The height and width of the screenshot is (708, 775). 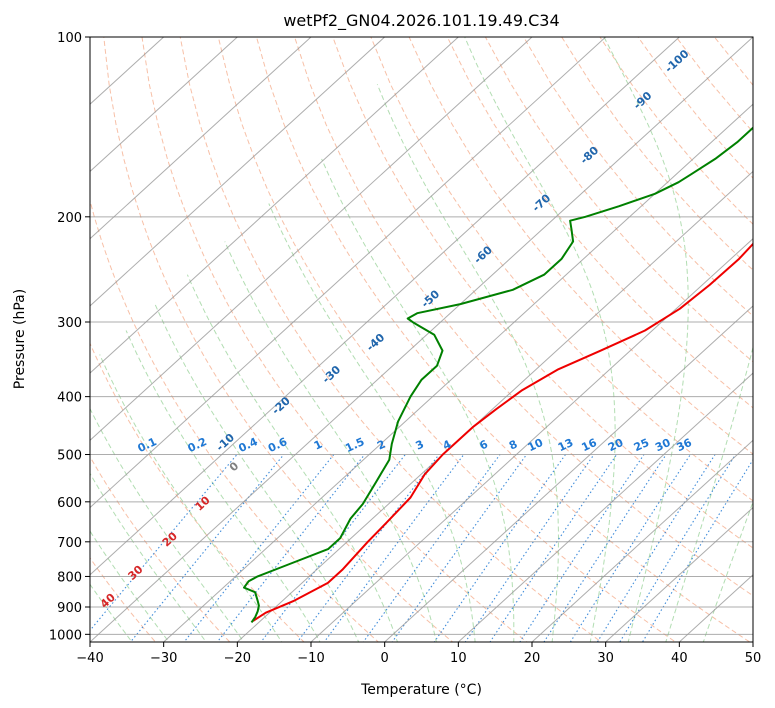 What do you see at coordinates (753, 658) in the screenshot?
I see `x-tick-label: 50` at bounding box center [753, 658].